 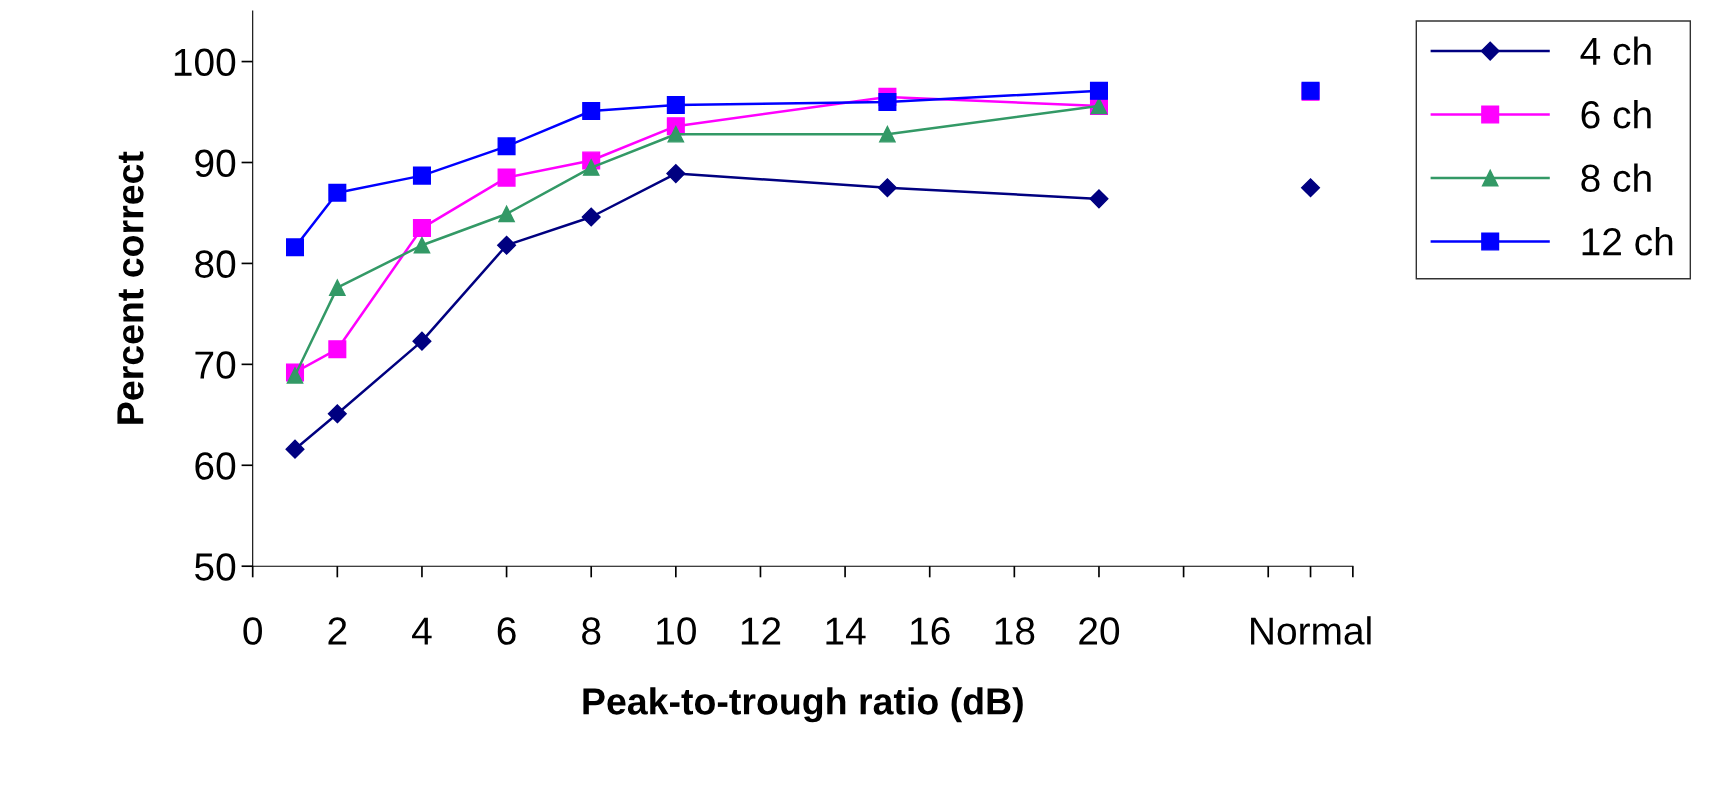 I want to click on y-tick-label: 90, so click(x=215, y=163).